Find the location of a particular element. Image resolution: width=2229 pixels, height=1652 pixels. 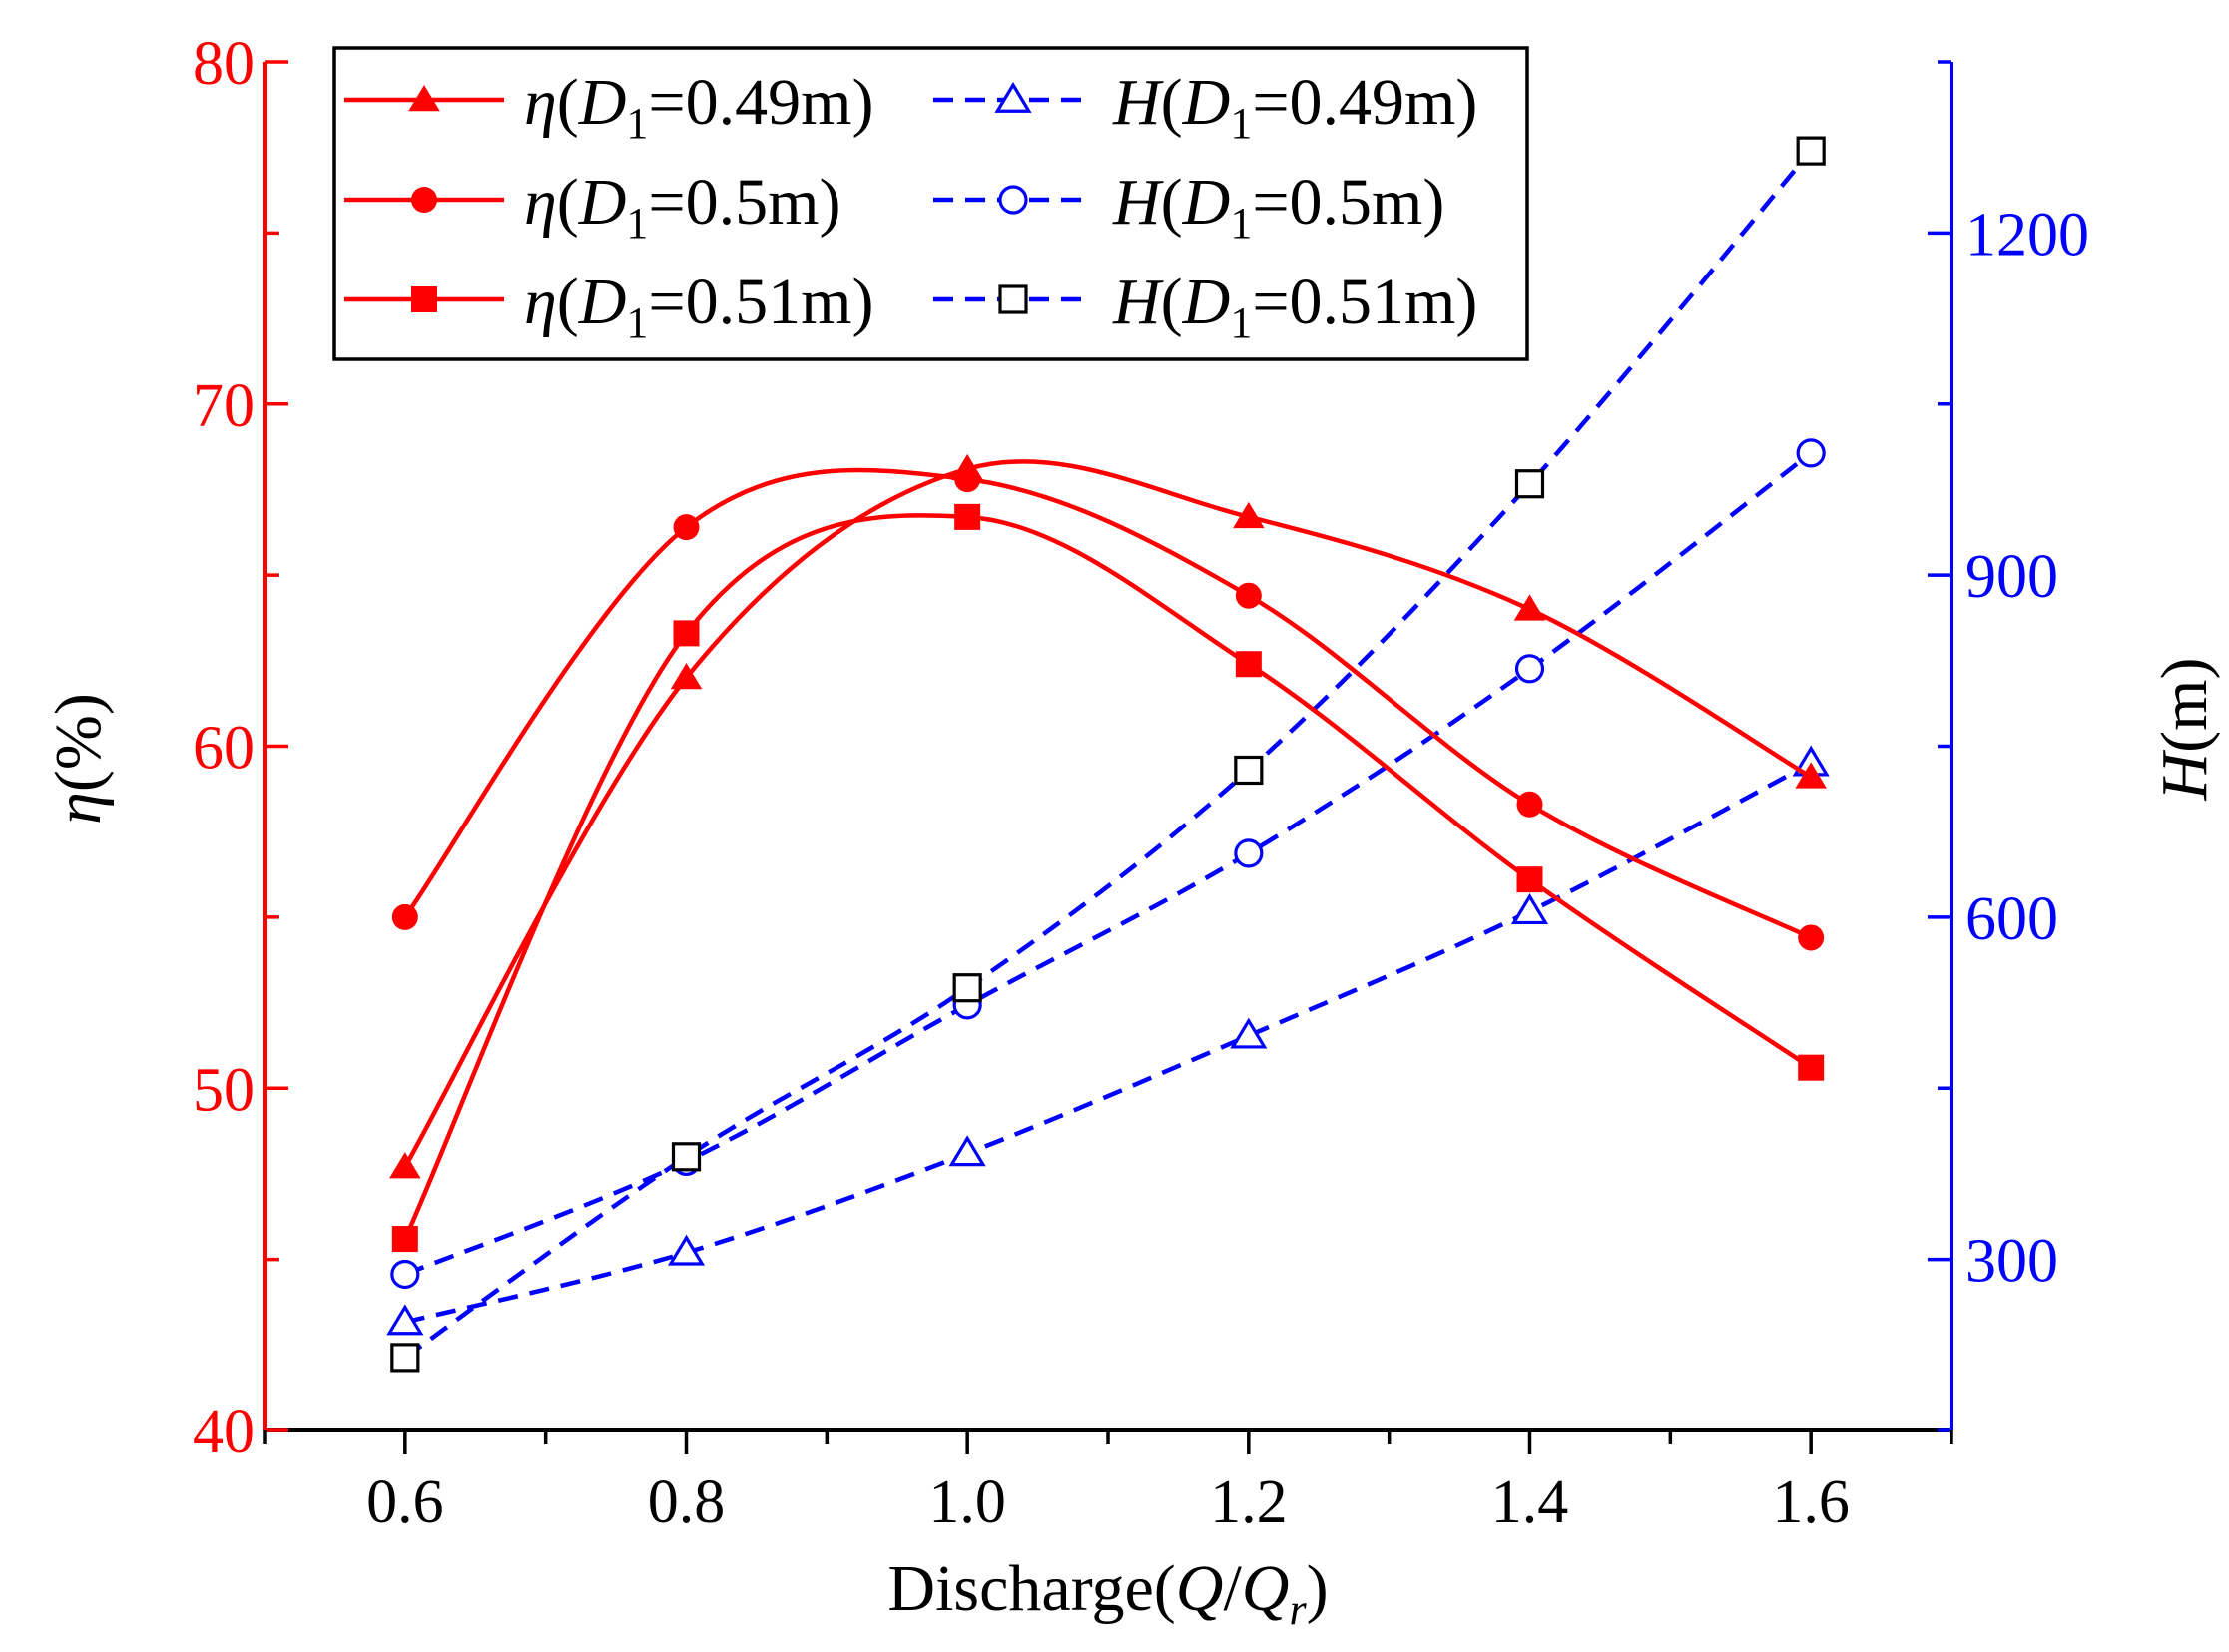

x-axis-title-subscript: r is located at coordinates (1298, 1609).